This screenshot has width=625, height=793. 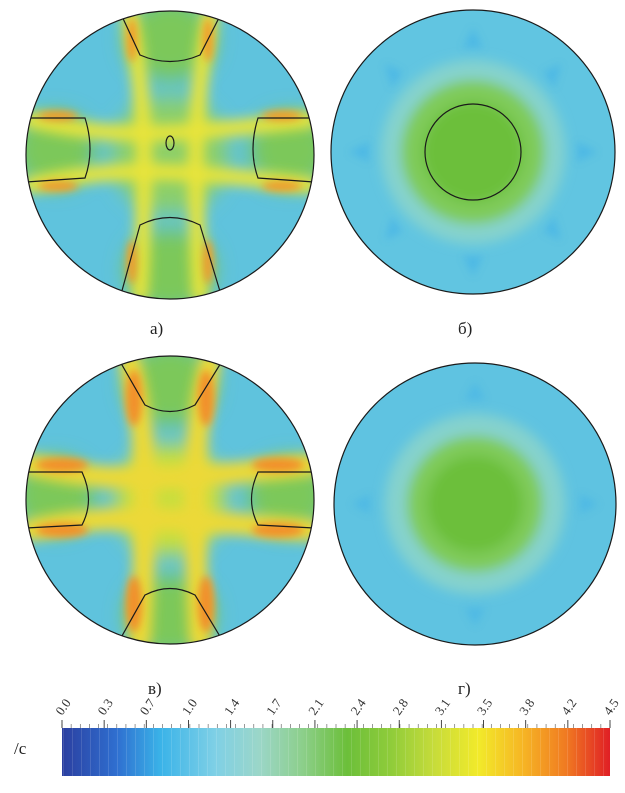 I want to click on colorbar-ticks, so click(x=336, y=724).